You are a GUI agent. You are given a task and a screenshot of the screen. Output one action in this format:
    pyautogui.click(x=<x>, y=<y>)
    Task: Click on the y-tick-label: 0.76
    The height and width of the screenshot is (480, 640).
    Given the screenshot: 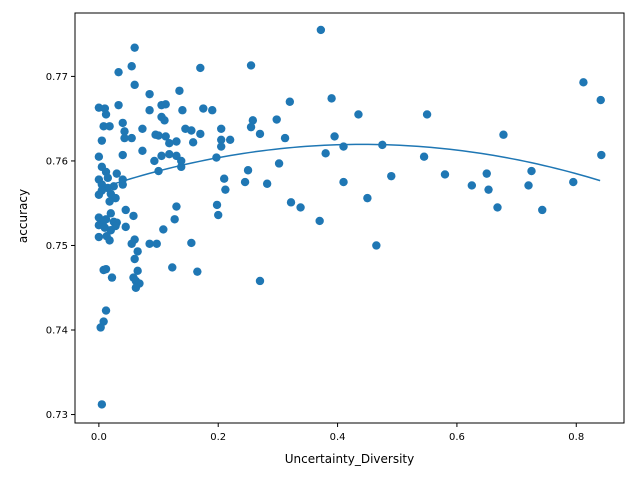 What is the action you would take?
    pyautogui.click(x=57, y=161)
    